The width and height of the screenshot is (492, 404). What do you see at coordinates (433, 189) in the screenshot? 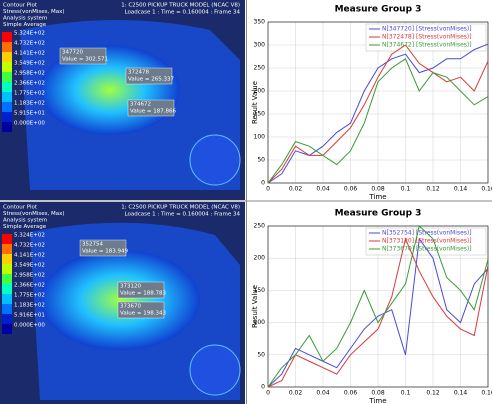
I see `x-tick-label: 0.12` at bounding box center [433, 189].